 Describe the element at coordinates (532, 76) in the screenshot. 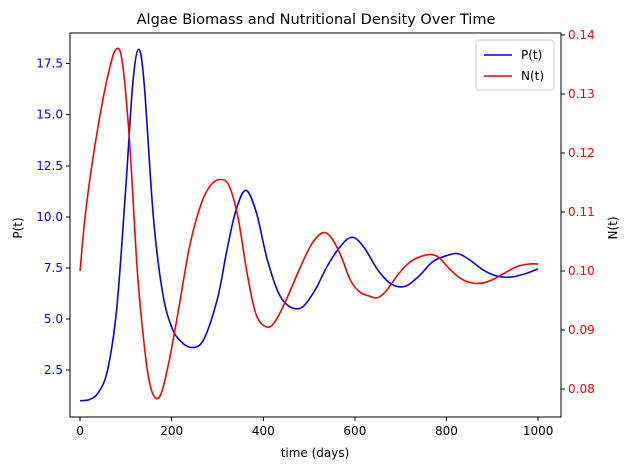

I see `legend-label: N(t)` at that location.